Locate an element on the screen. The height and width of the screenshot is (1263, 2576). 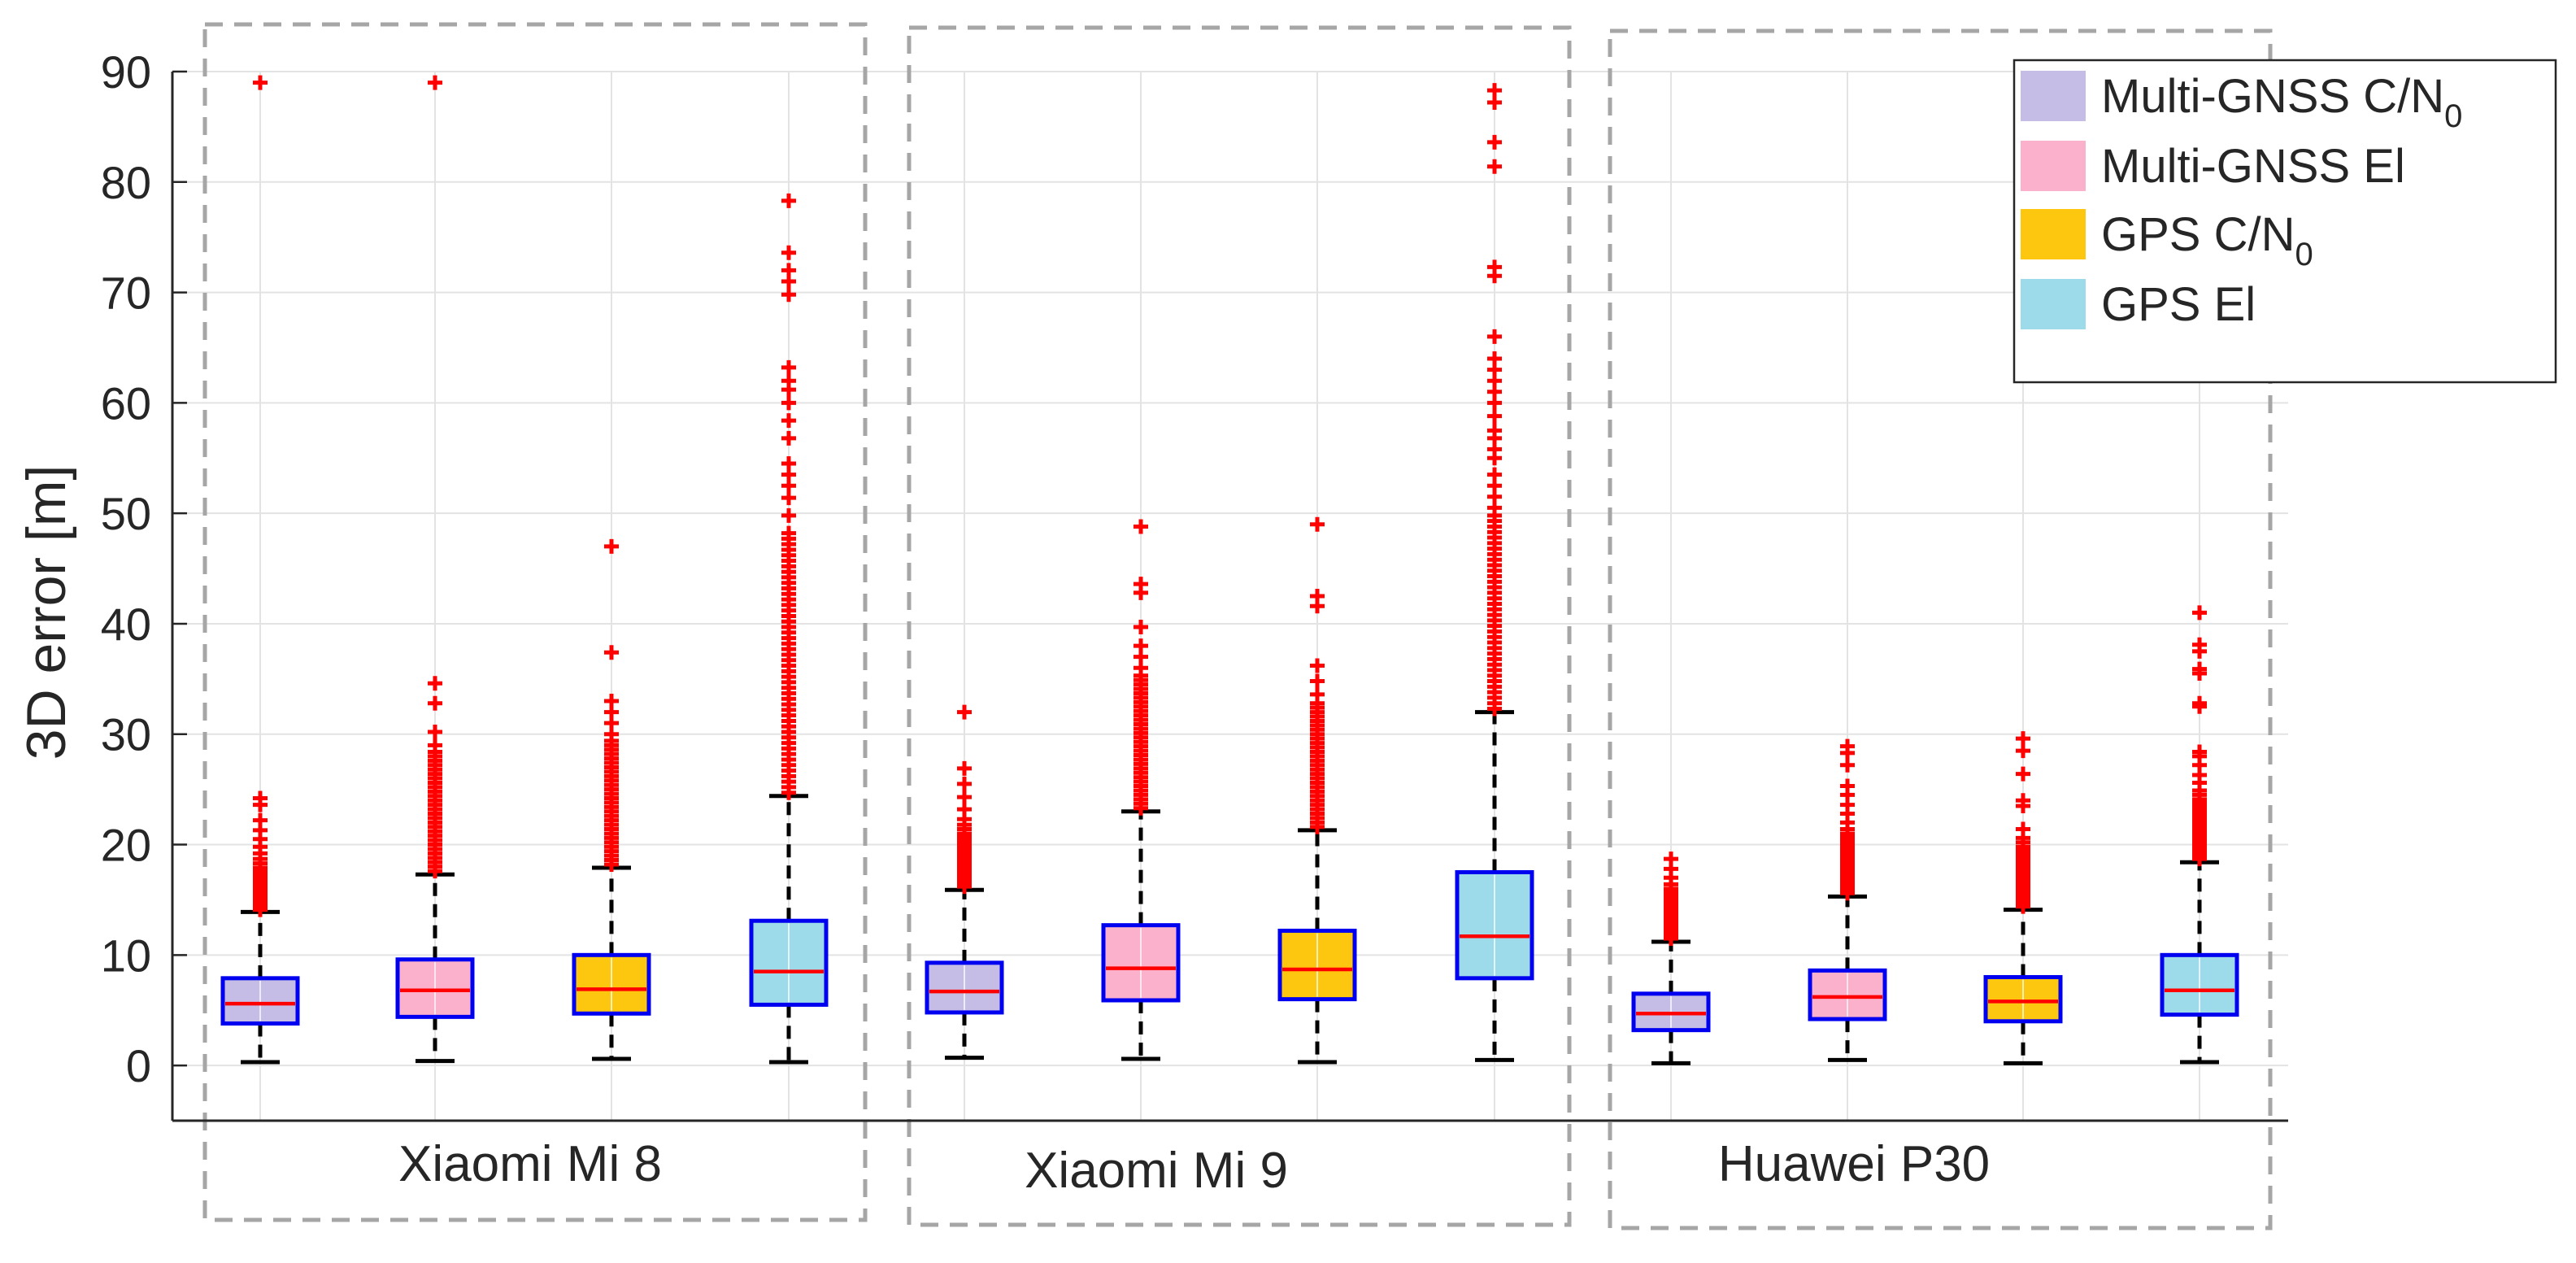
legend-entry: Multi-GNSS C/N0 is located at coordinates (2281, 102).